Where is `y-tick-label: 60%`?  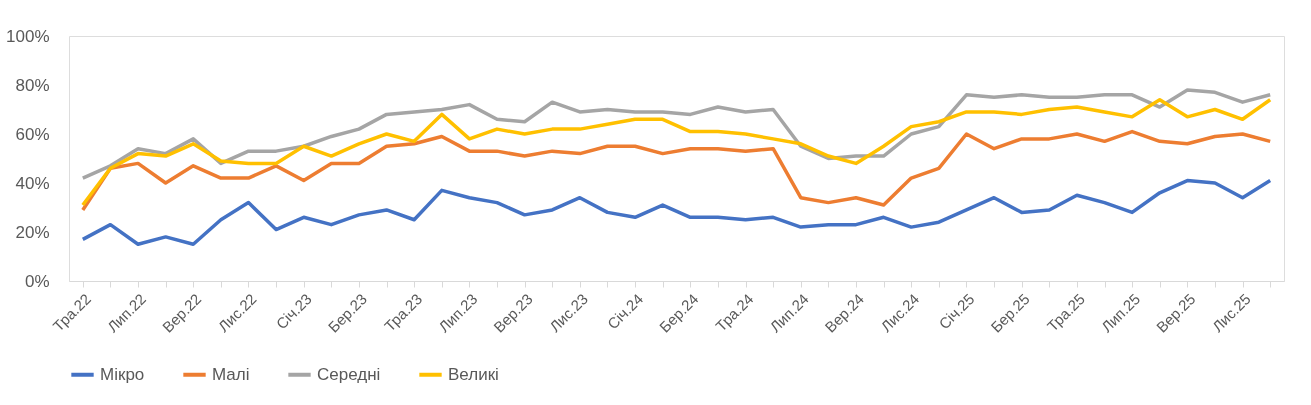 y-tick-label: 60% is located at coordinates (32, 134).